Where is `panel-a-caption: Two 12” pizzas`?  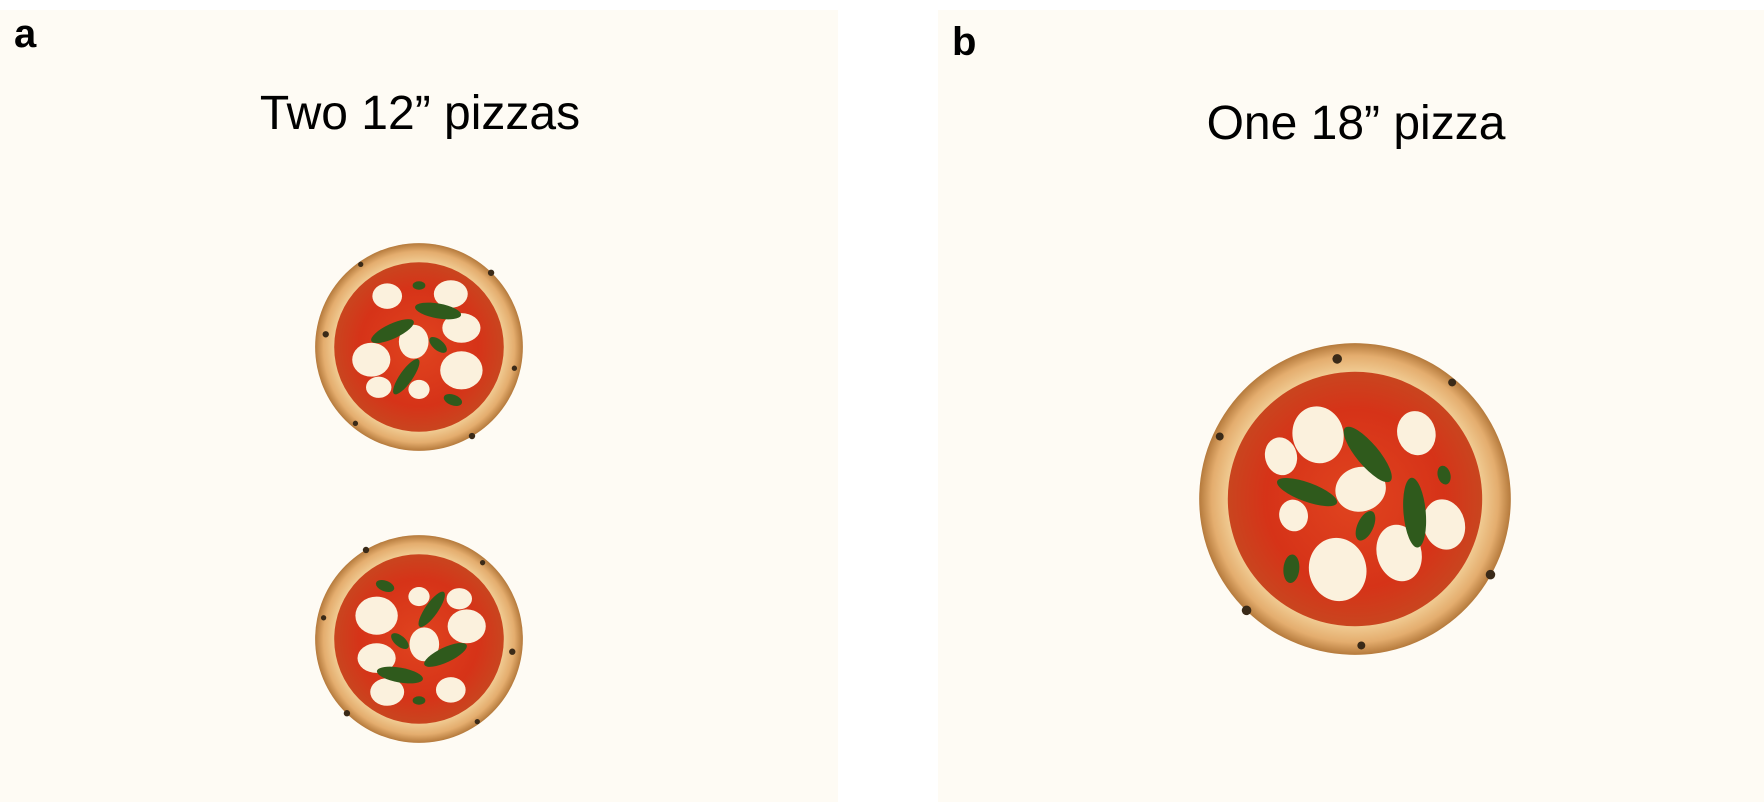 panel-a-caption: Two 12” pizzas is located at coordinates (420, 113).